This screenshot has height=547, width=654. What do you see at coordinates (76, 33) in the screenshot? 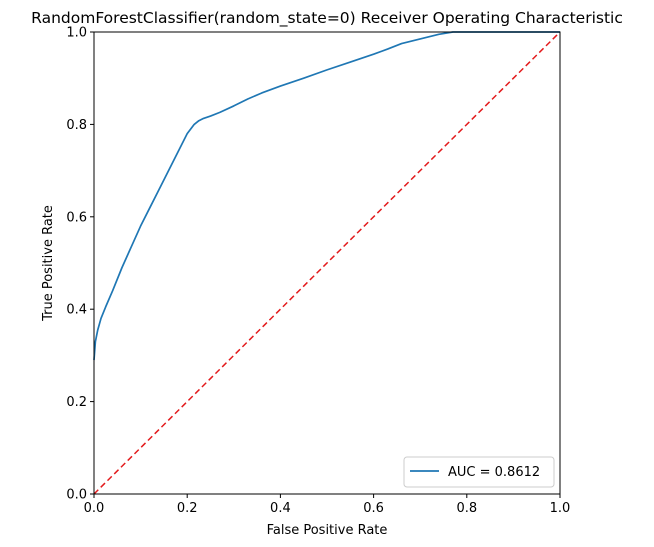
I see `y-tick-label: 1.0` at bounding box center [76, 33].